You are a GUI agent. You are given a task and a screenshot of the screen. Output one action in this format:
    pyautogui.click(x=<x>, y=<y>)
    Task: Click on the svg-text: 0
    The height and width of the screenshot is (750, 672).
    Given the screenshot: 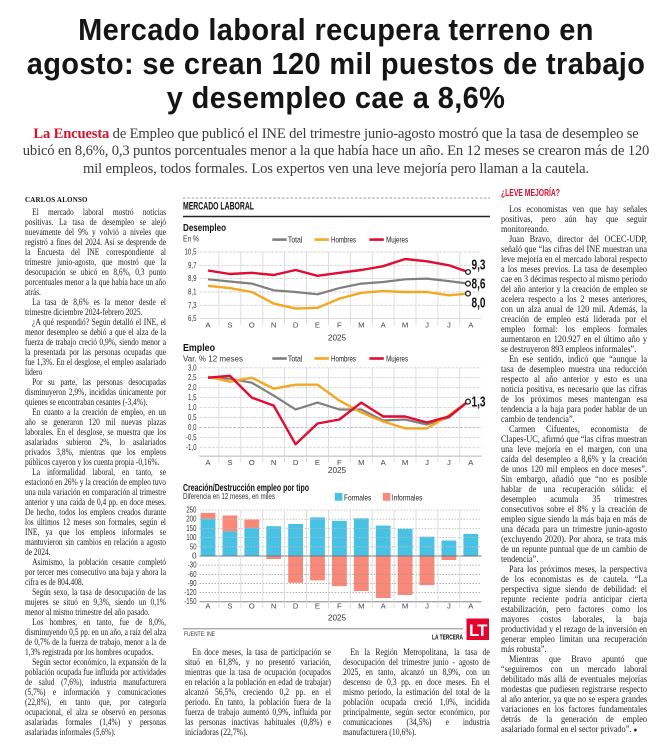 What is the action you would take?
    pyautogui.click(x=194, y=556)
    